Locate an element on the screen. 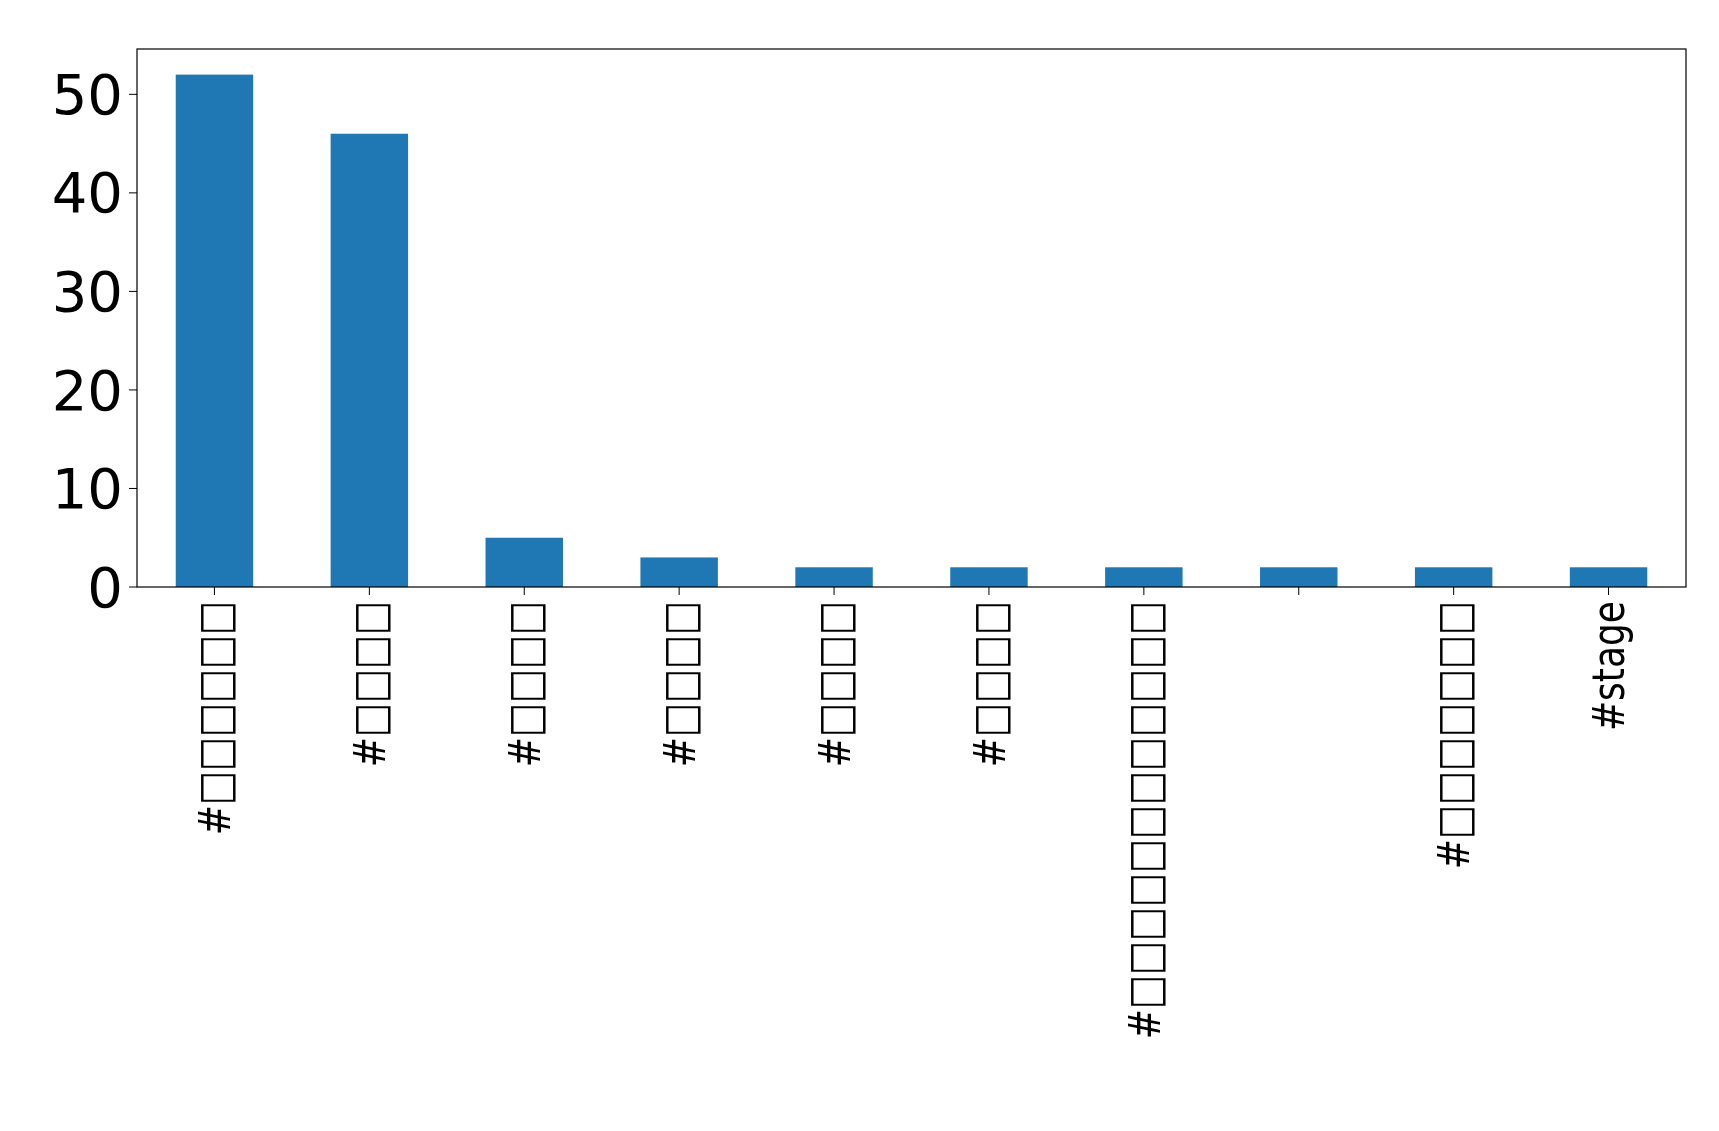  x-tick-label: #□□□□□□□□□□□□ is located at coordinates (1144, 820).